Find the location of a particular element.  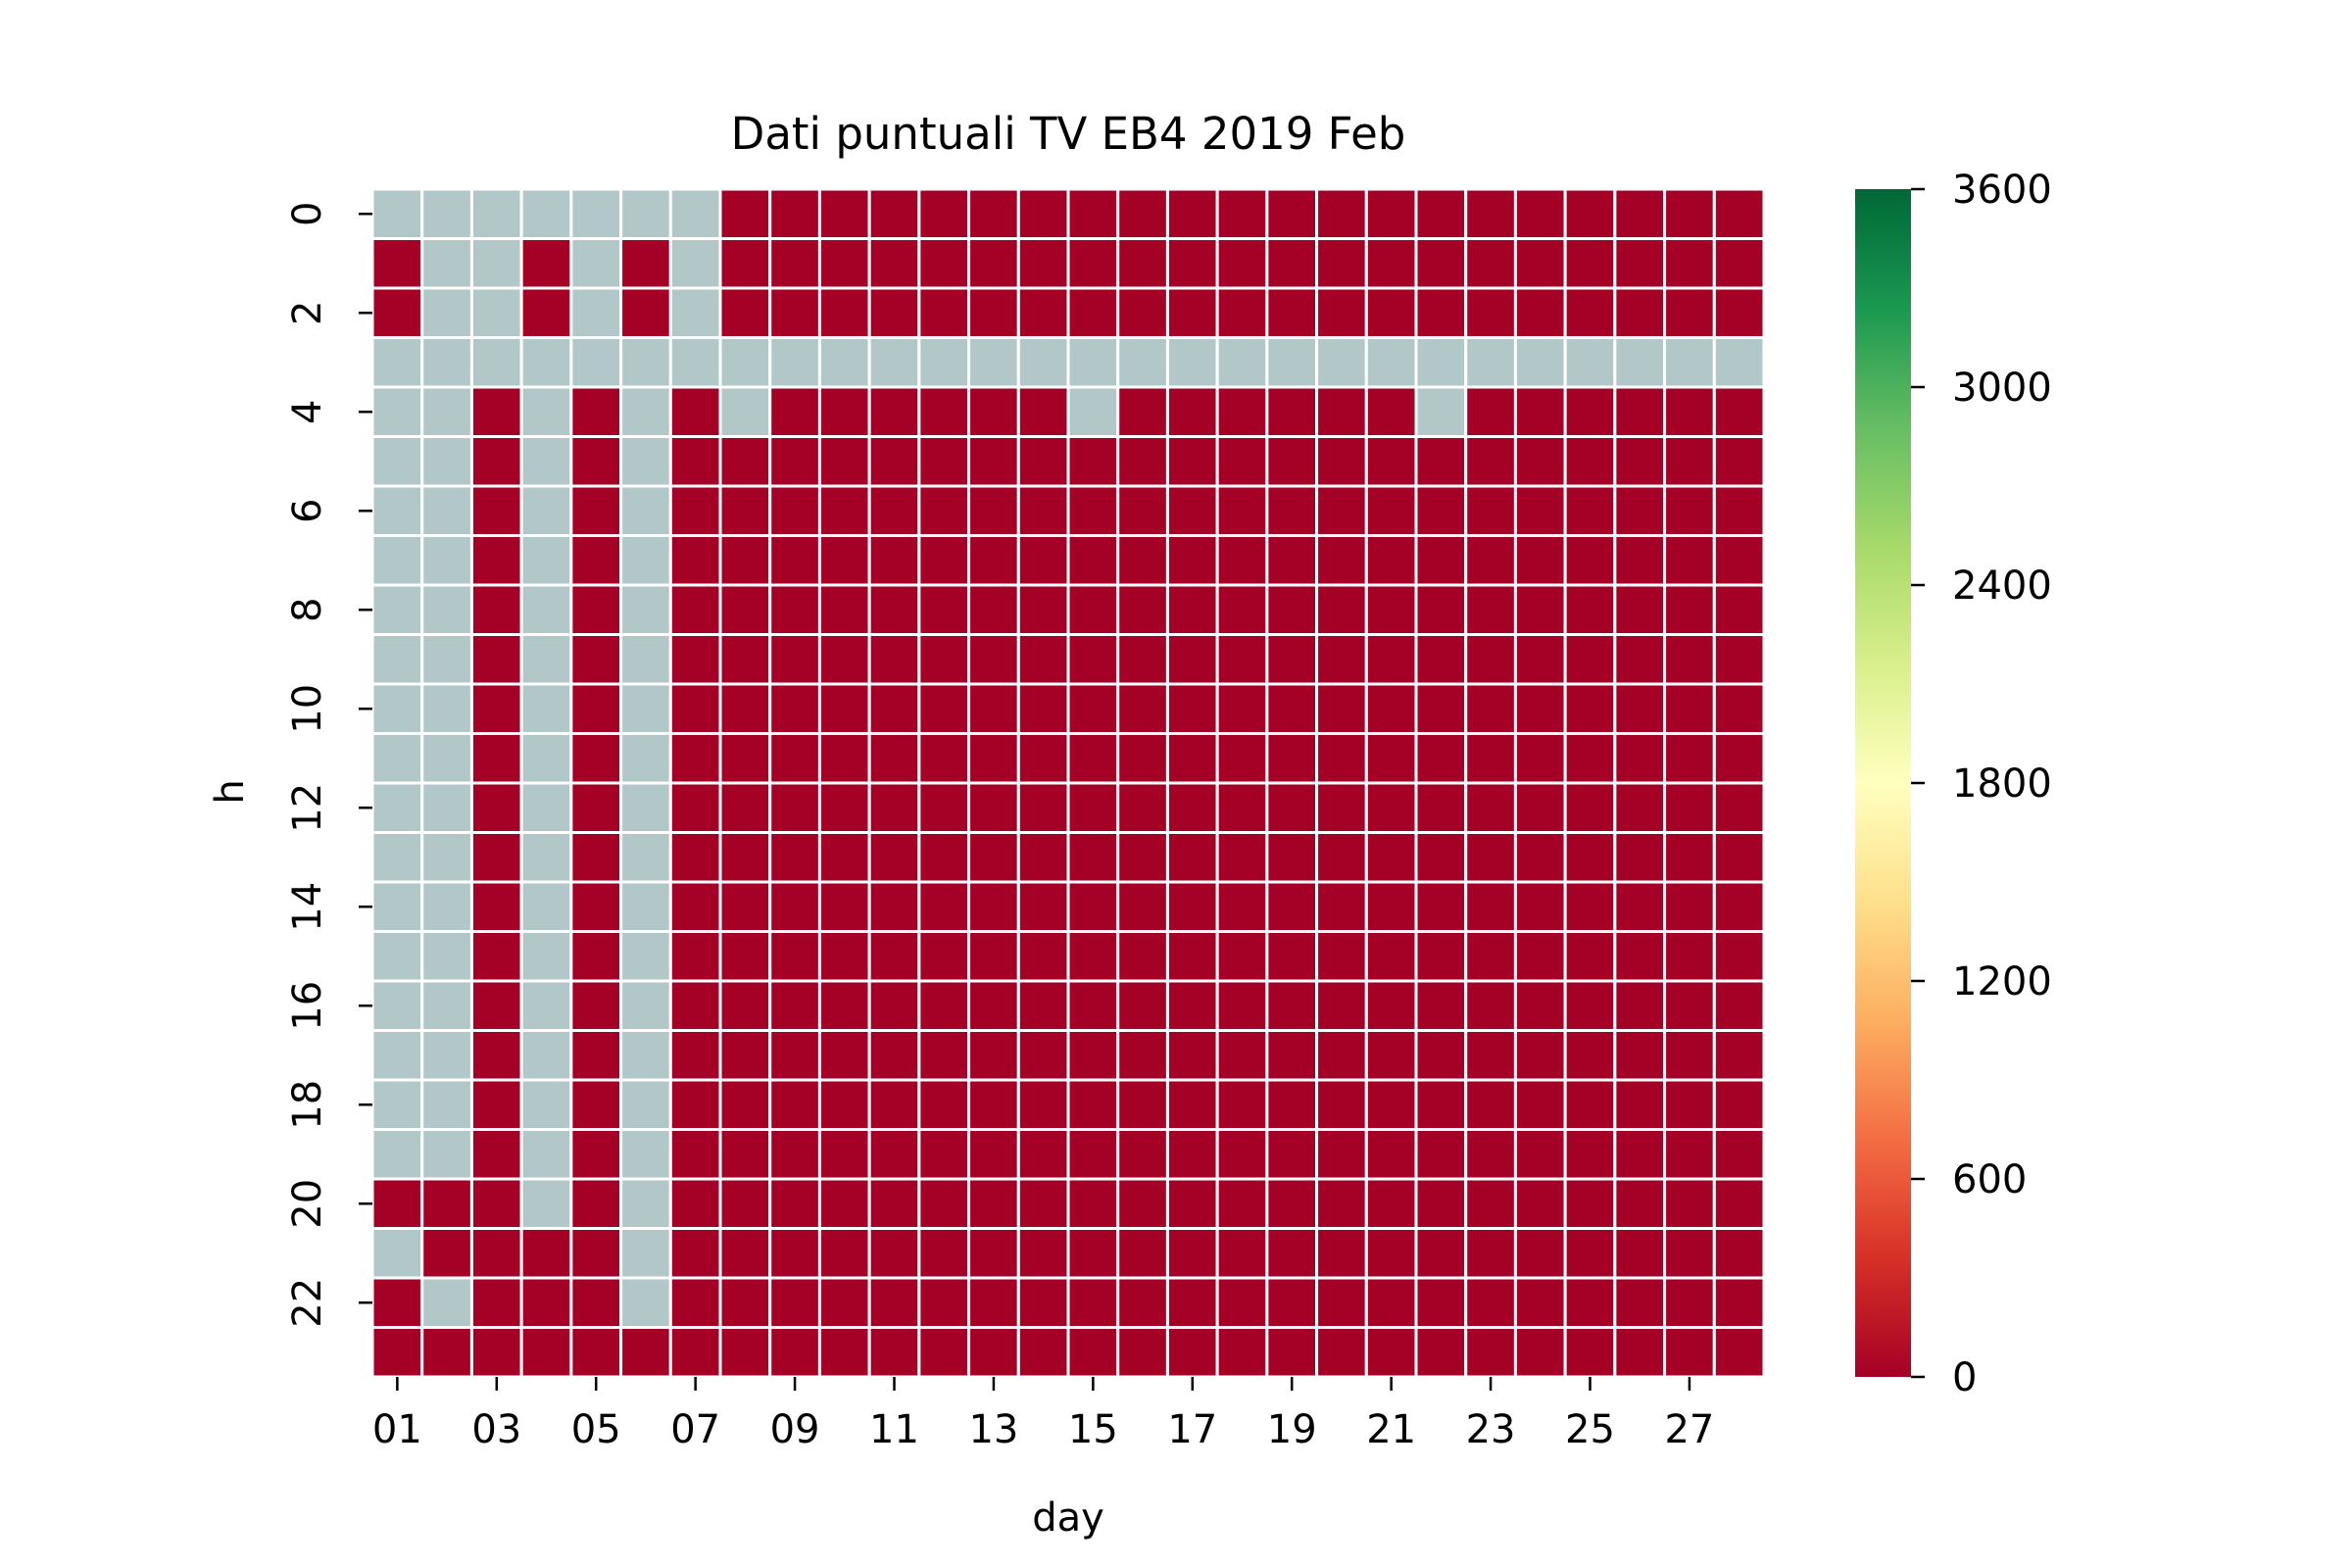

x-tick-label: 19 is located at coordinates (1292, 1429).